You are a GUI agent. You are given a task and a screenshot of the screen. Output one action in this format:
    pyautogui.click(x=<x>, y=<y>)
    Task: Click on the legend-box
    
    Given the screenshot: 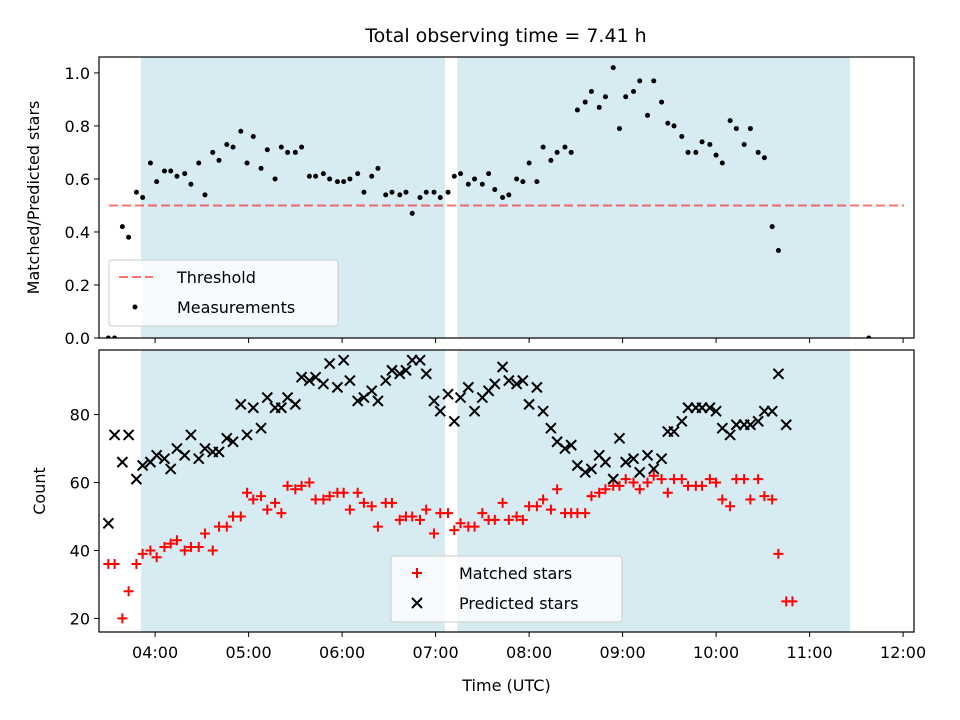 What is the action you would take?
    pyautogui.click(x=506, y=589)
    